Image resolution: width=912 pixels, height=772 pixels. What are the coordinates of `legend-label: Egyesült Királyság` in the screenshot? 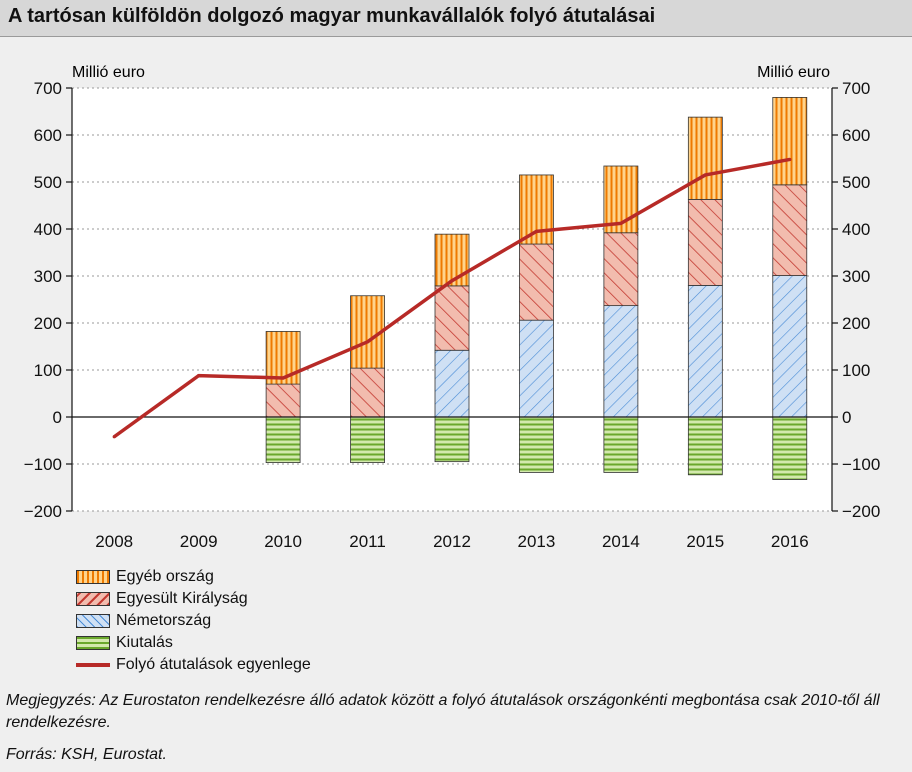 It's located at (182, 598).